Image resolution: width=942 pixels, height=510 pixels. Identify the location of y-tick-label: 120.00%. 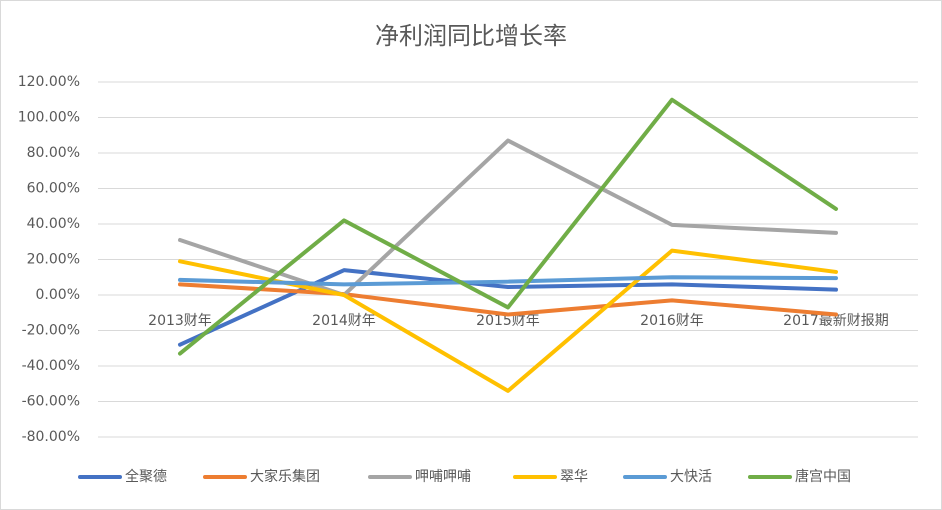
(49, 82).